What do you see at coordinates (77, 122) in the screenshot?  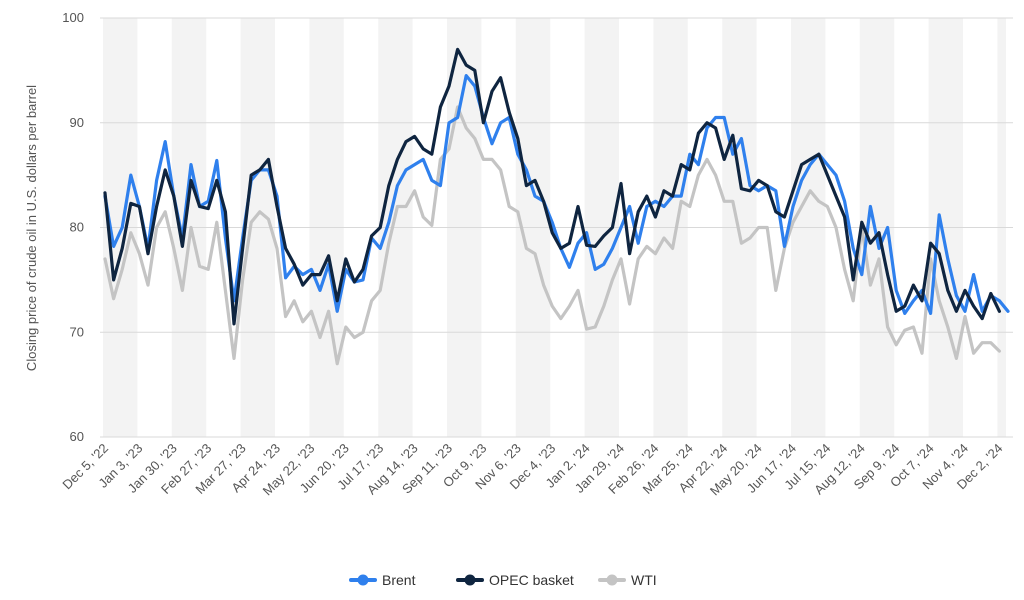 I see `y-tick-label: 90` at bounding box center [77, 122].